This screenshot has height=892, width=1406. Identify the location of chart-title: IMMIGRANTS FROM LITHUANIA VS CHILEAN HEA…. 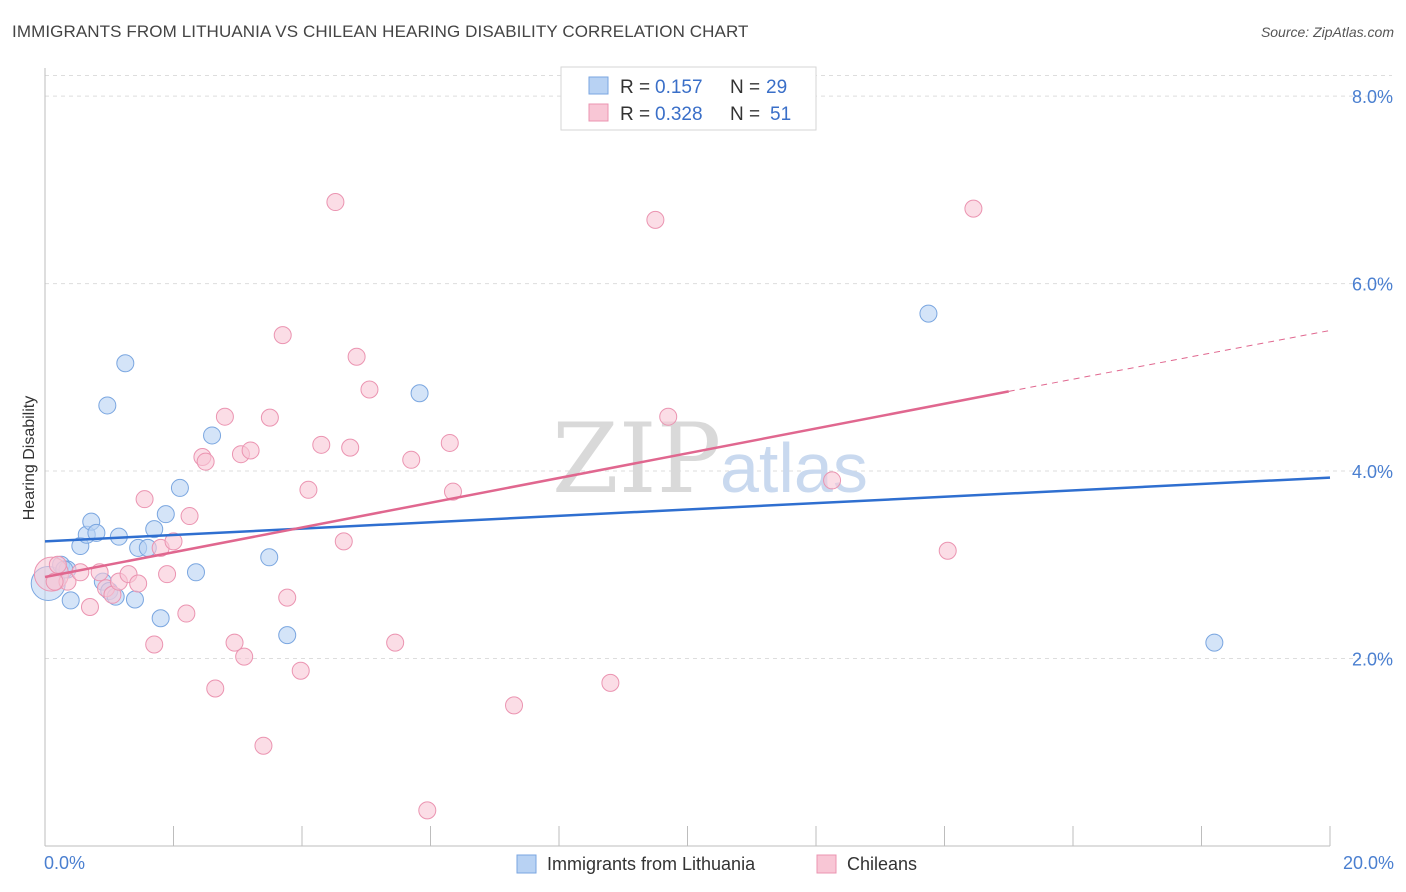
(380, 31).